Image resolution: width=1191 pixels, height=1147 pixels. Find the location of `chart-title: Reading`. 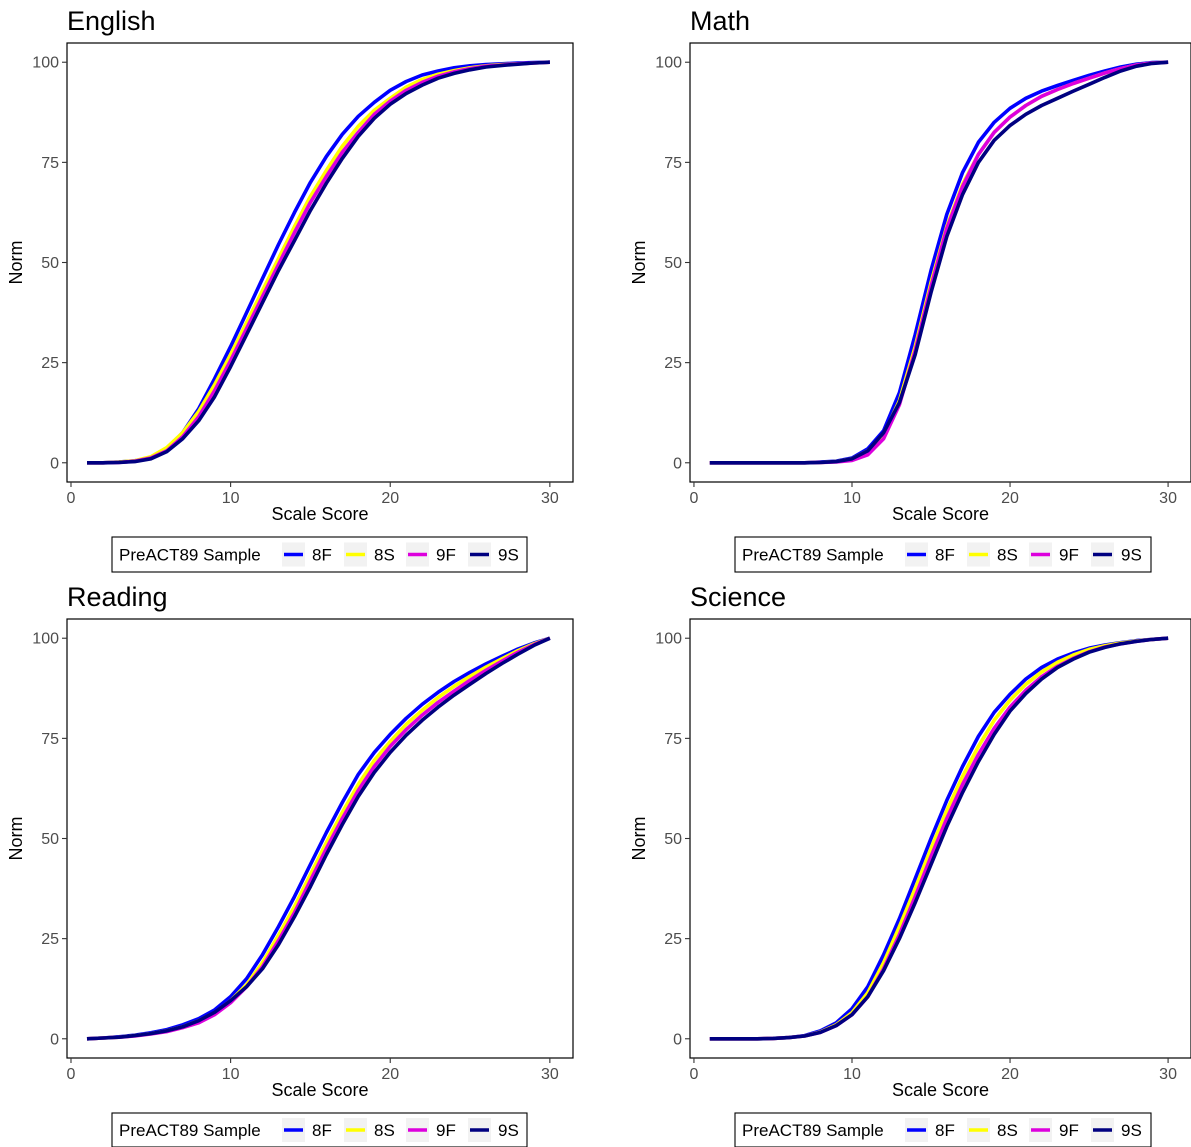

chart-title: Reading is located at coordinates (117, 597).